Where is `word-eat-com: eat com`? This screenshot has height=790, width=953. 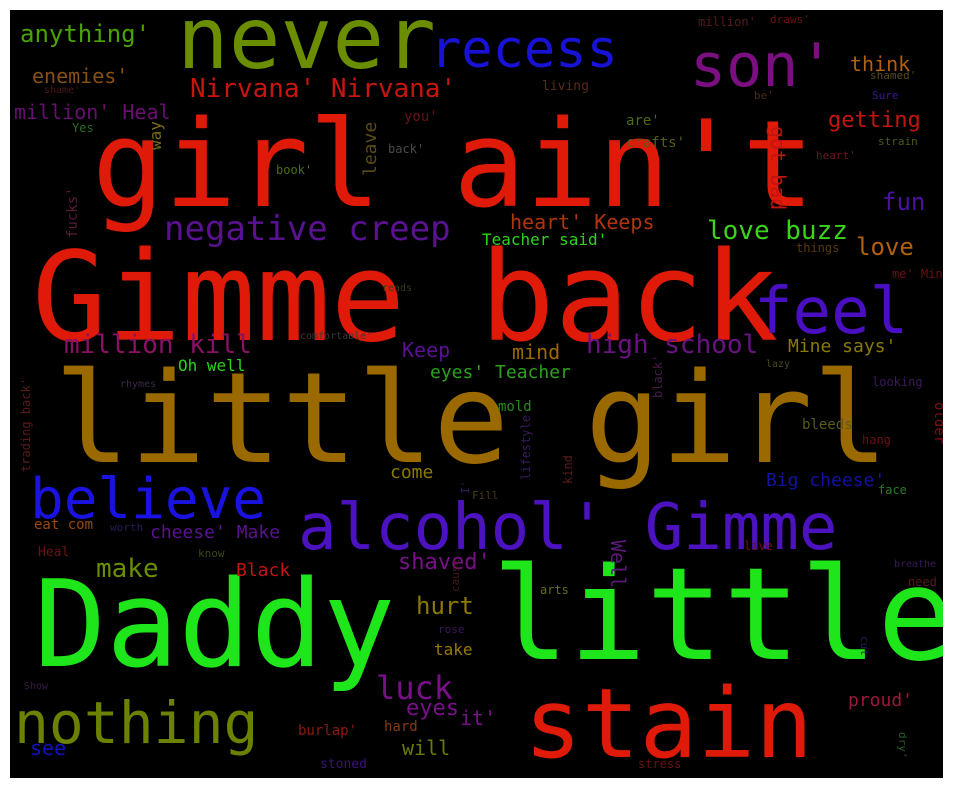 word-eat-com: eat com is located at coordinates (64, 525).